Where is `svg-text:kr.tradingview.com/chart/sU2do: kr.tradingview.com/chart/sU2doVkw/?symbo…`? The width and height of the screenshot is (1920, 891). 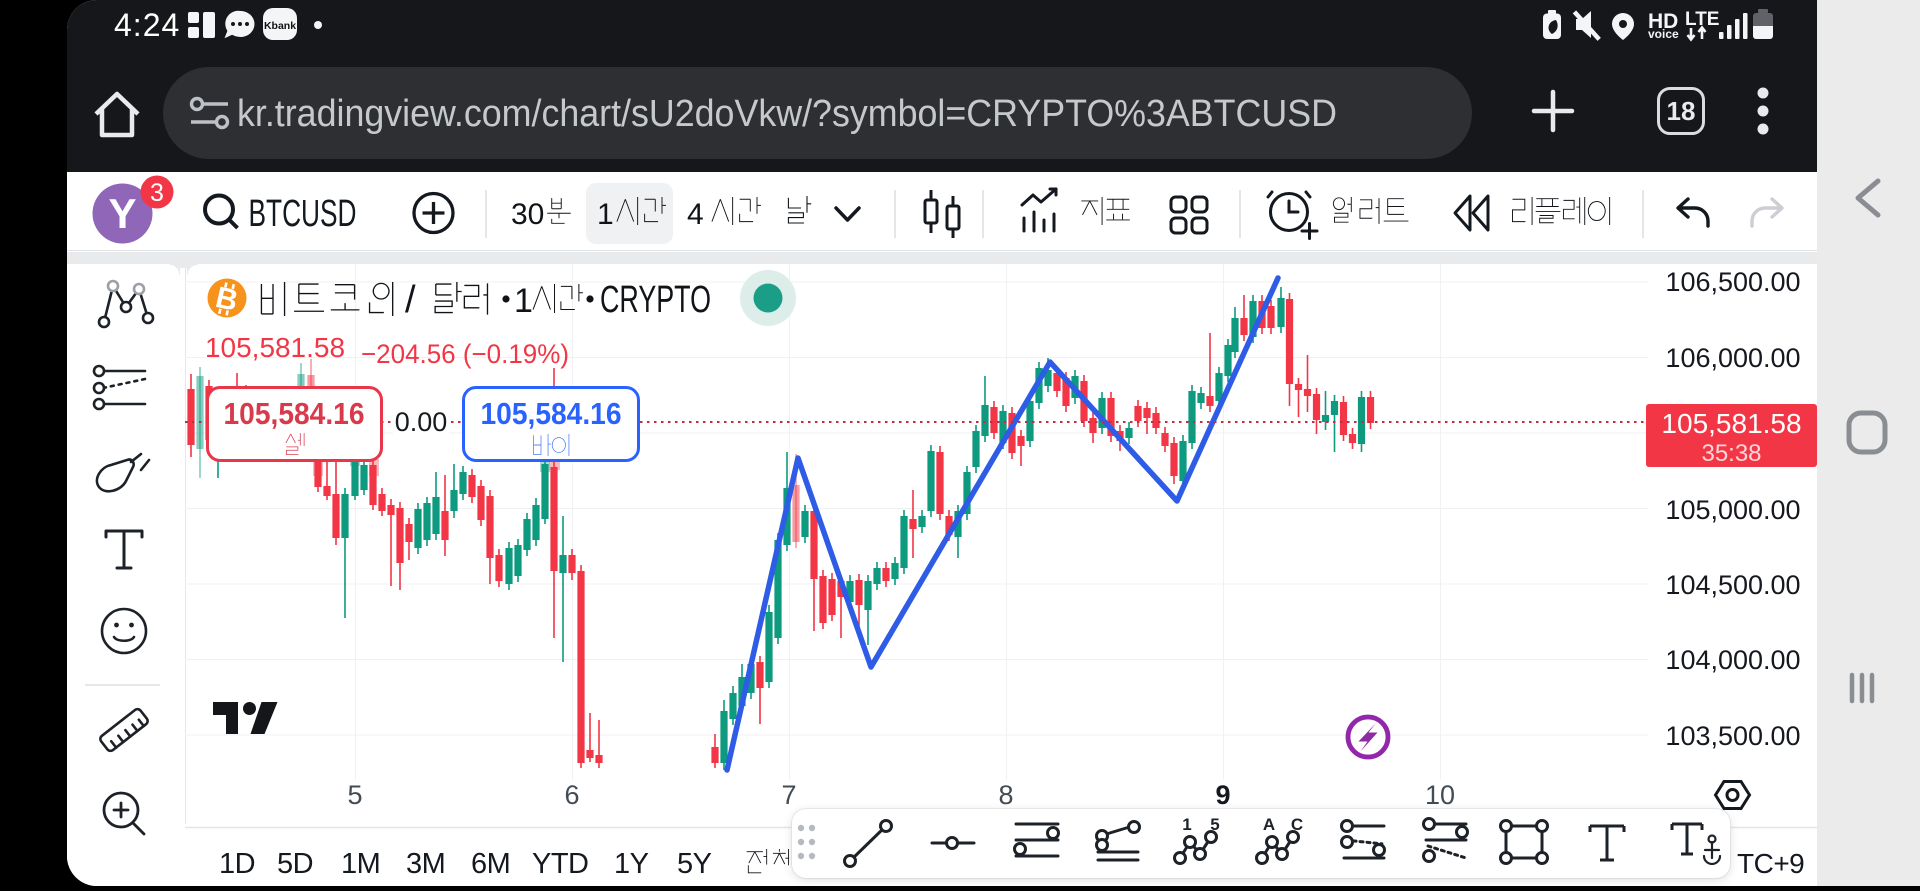 svg-text:kr.tradingview.com/chart/sU2do: kr.tradingview.com/chart/sU2doVkw/?symbo… is located at coordinates (787, 114).